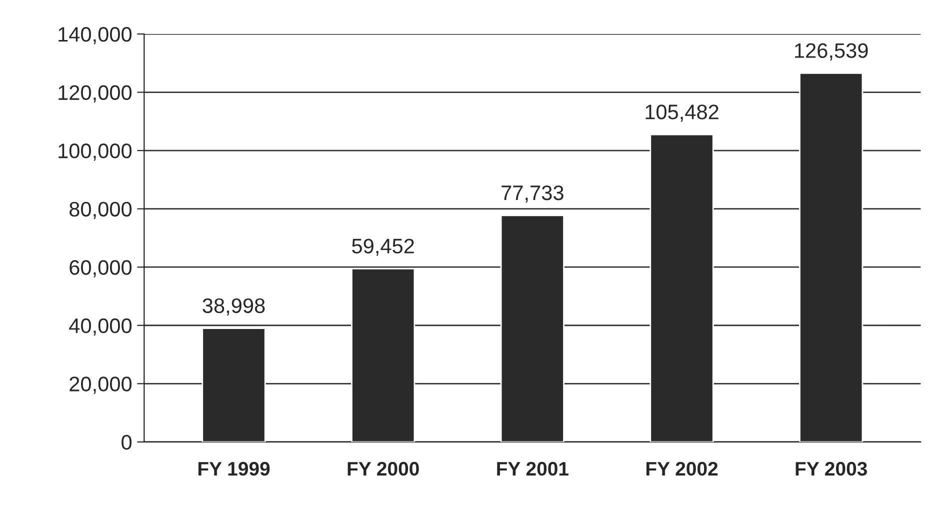  What do you see at coordinates (101, 211) in the screenshot?
I see `y-tick-label: 80,000` at bounding box center [101, 211].